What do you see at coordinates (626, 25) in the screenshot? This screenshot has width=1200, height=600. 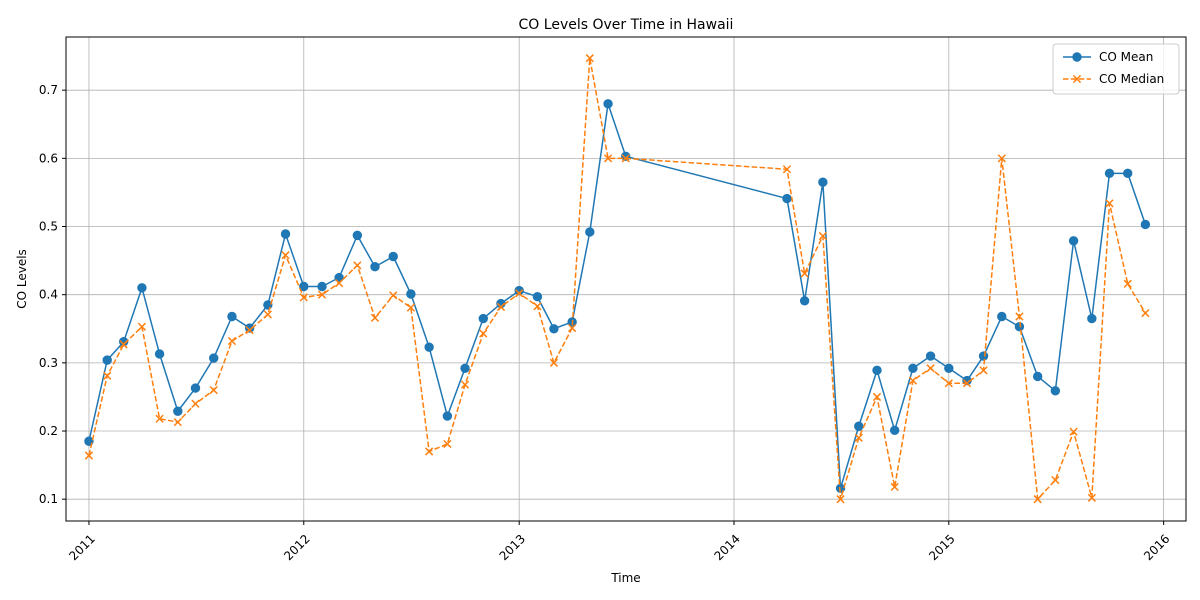 I see `chart-title: CO Levels Over Time in Hawaii` at bounding box center [626, 25].